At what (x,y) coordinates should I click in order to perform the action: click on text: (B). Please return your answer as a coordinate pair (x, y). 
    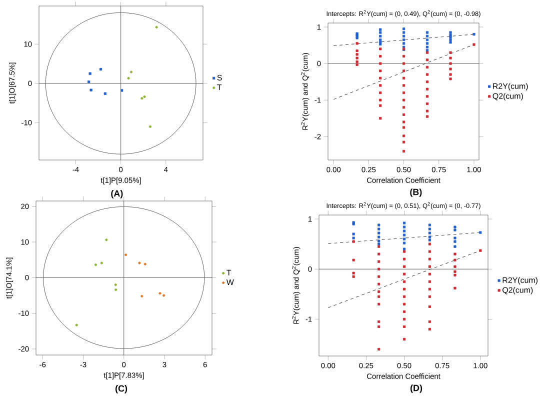
    Looking at the image, I should click on (416, 192).